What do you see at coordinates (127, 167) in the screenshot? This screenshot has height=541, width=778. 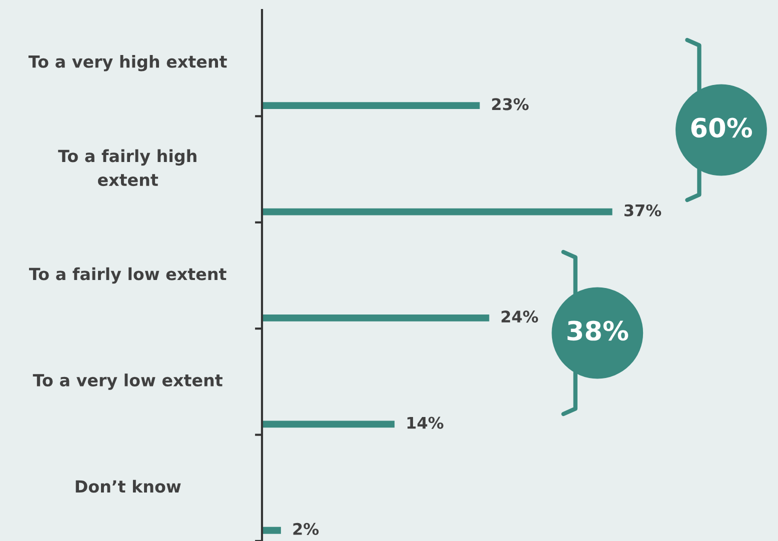 I see `y-tick-label: To a fairly high extent` at bounding box center [127, 167].